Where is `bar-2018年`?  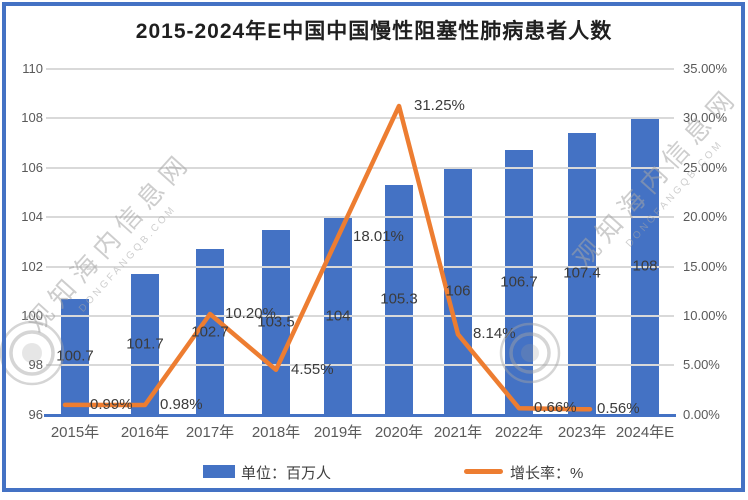 bar-2018年 is located at coordinates (276, 322).